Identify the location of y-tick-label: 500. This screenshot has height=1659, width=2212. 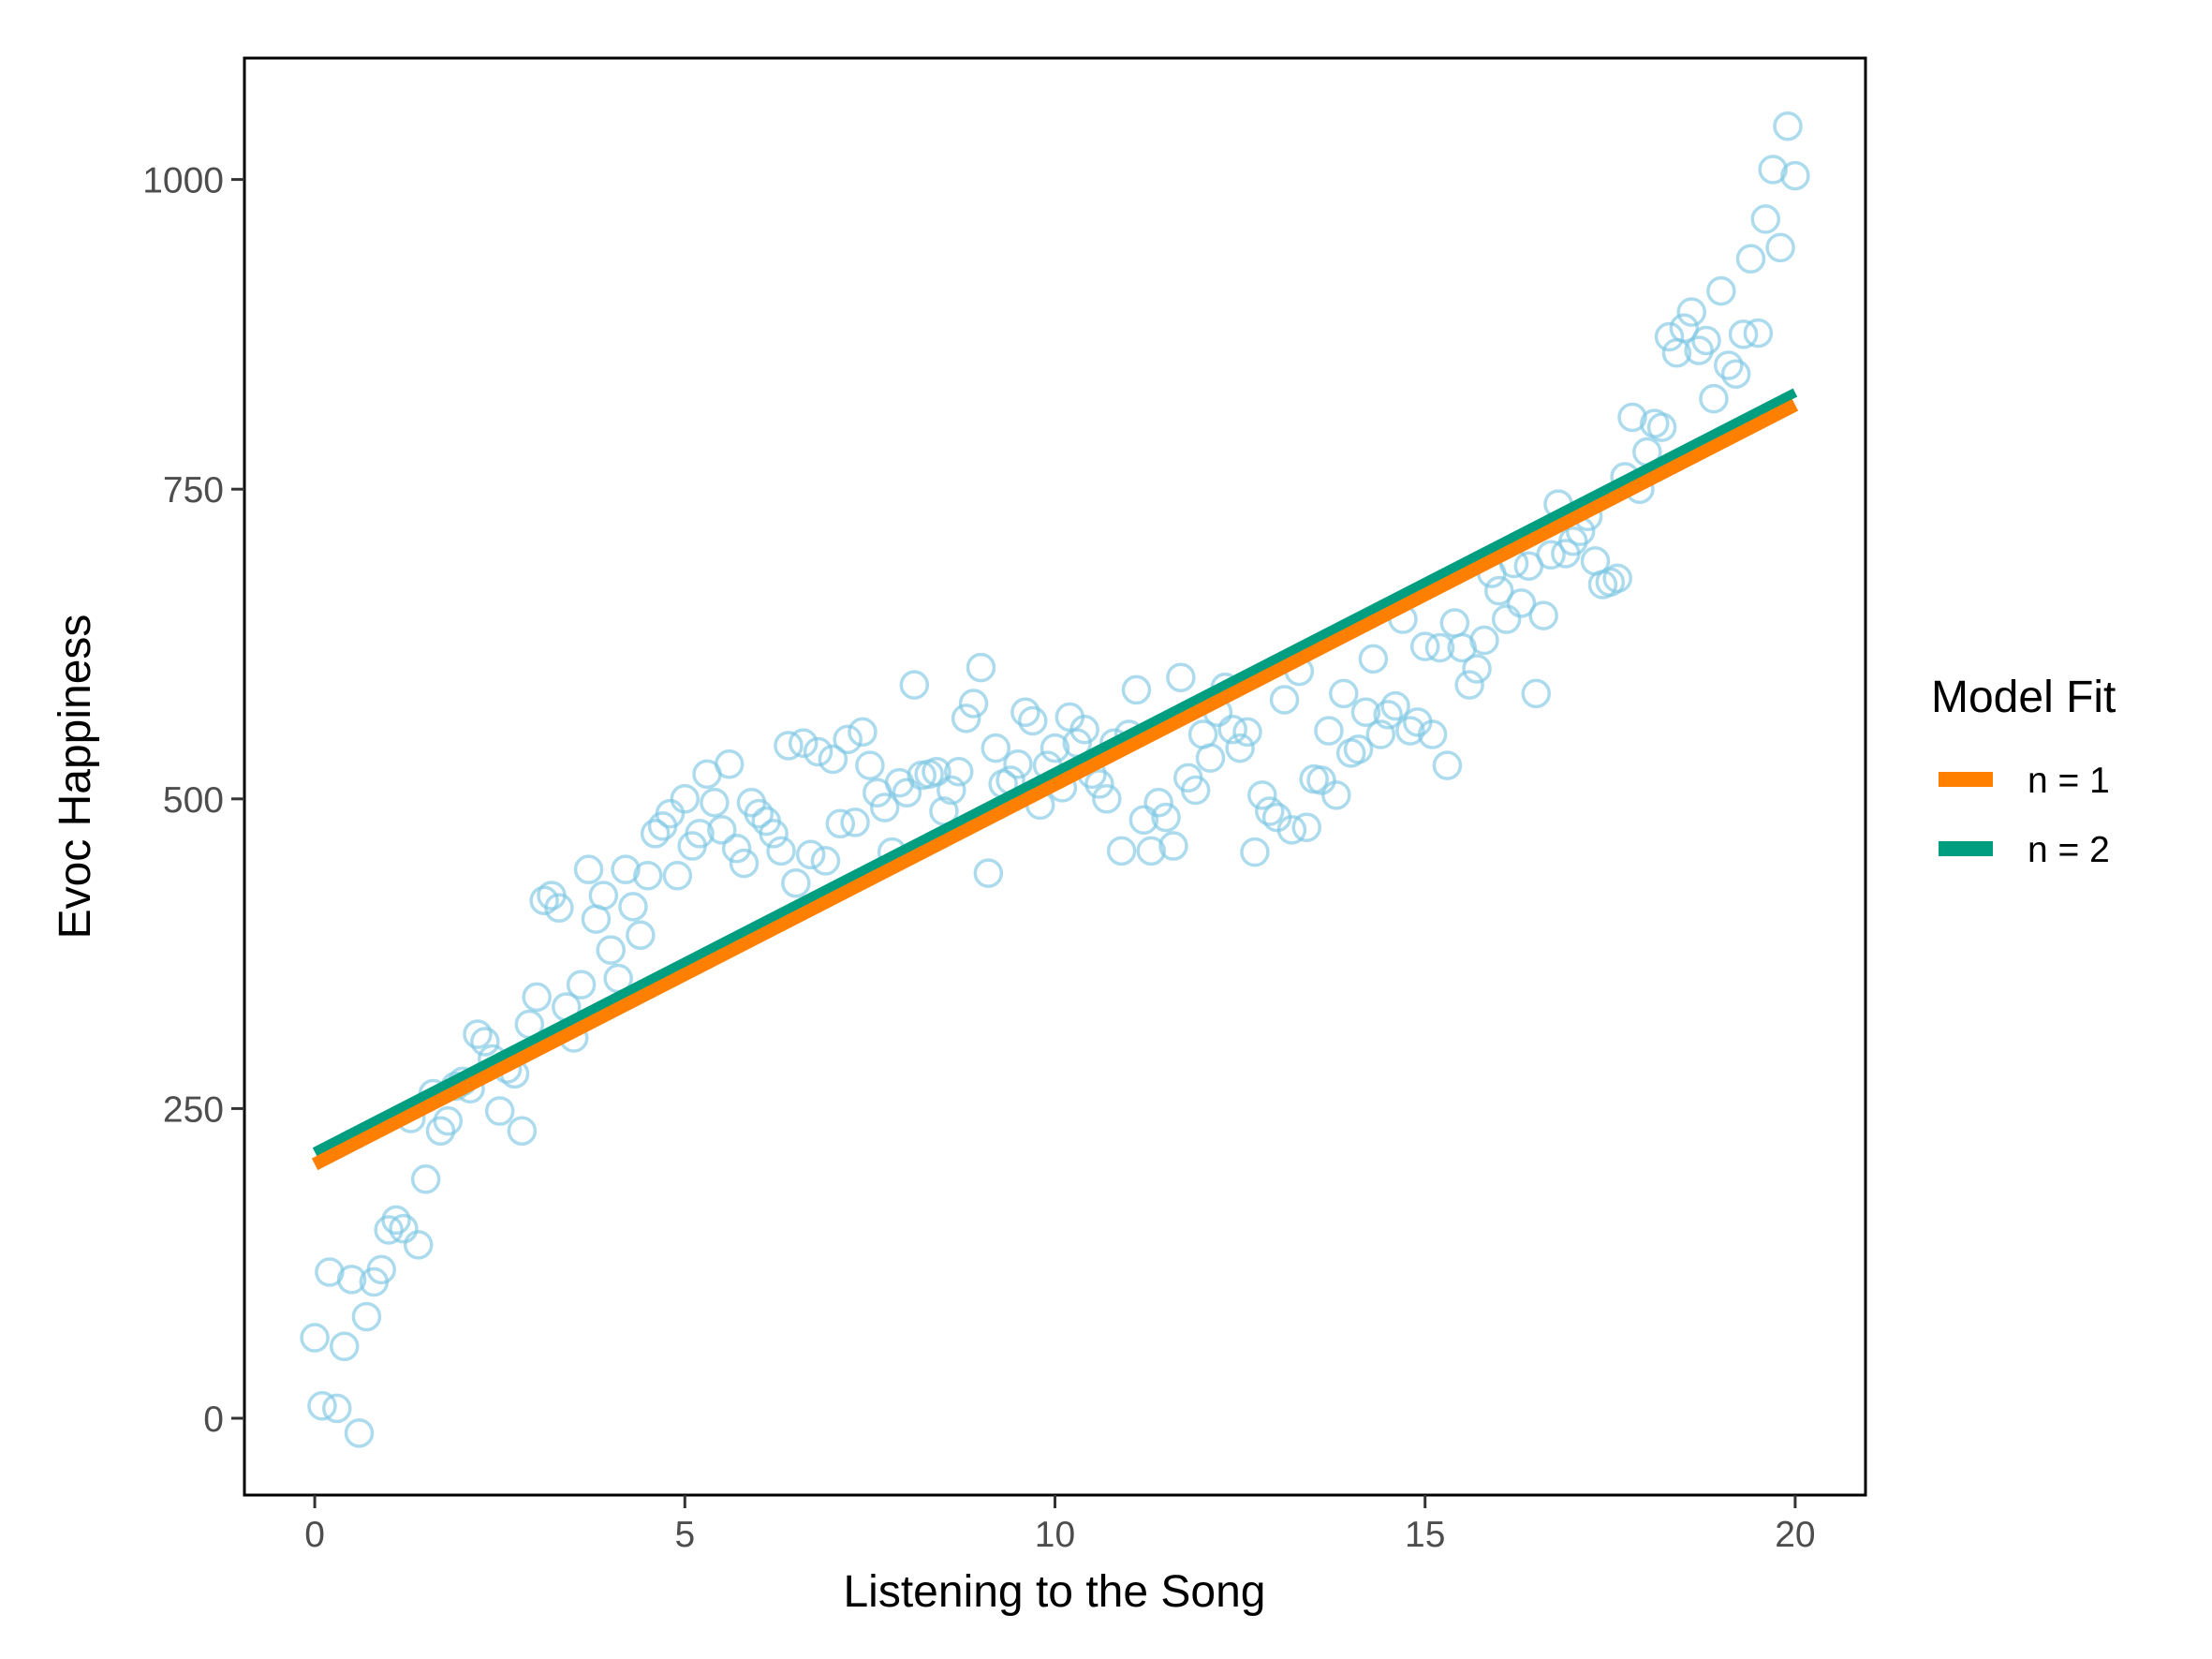
(194, 800).